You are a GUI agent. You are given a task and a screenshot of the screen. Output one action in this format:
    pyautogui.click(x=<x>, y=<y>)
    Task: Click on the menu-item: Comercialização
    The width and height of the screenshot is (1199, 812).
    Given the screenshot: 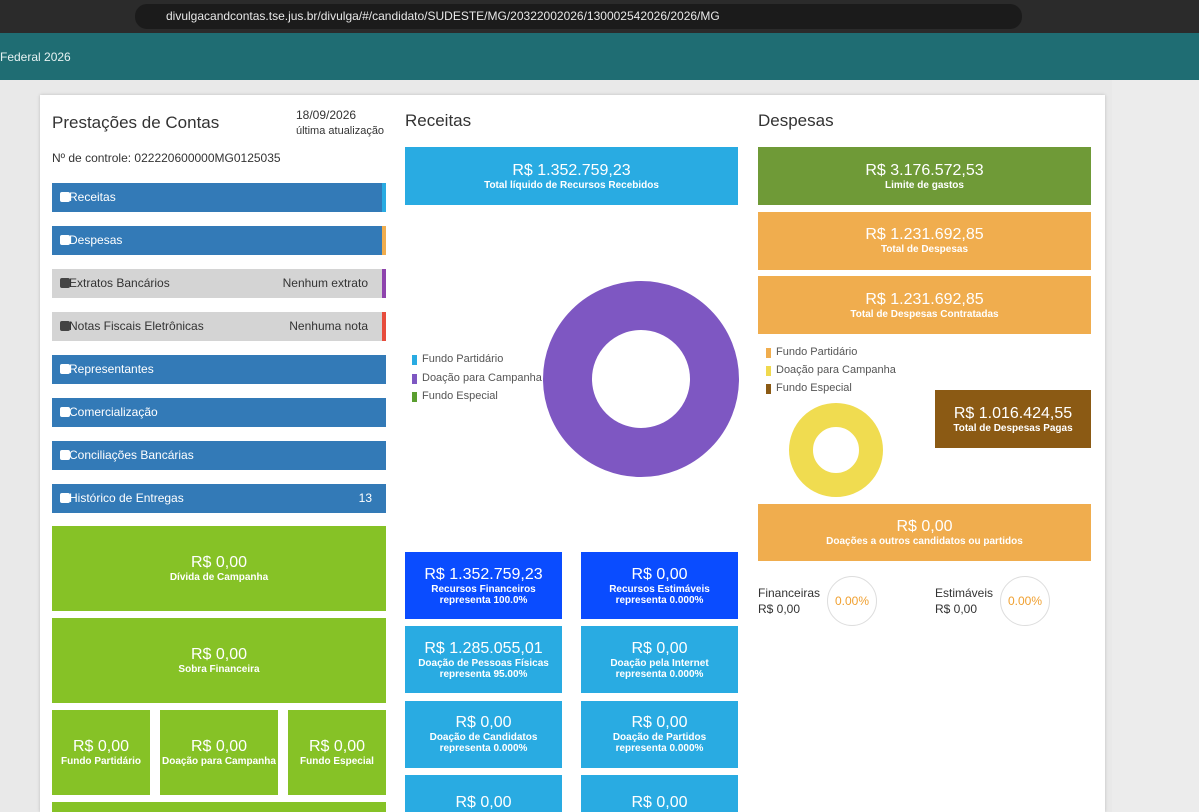 What is the action you would take?
    pyautogui.click(x=219, y=412)
    